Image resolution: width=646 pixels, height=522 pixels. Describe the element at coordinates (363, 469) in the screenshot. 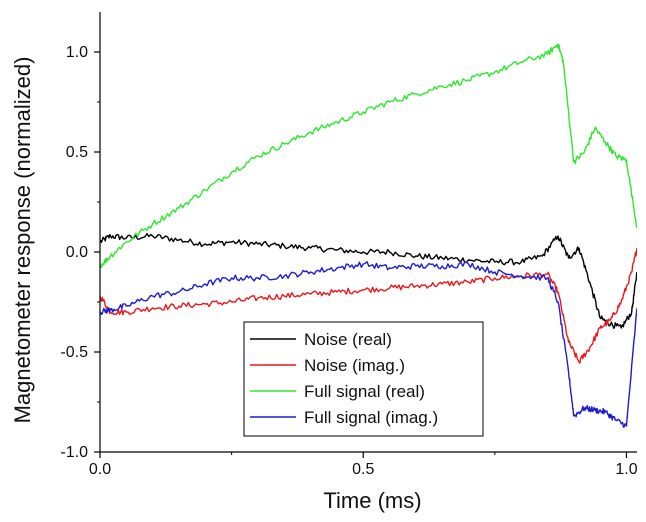

I see `x-tick-label: 0.5` at that location.